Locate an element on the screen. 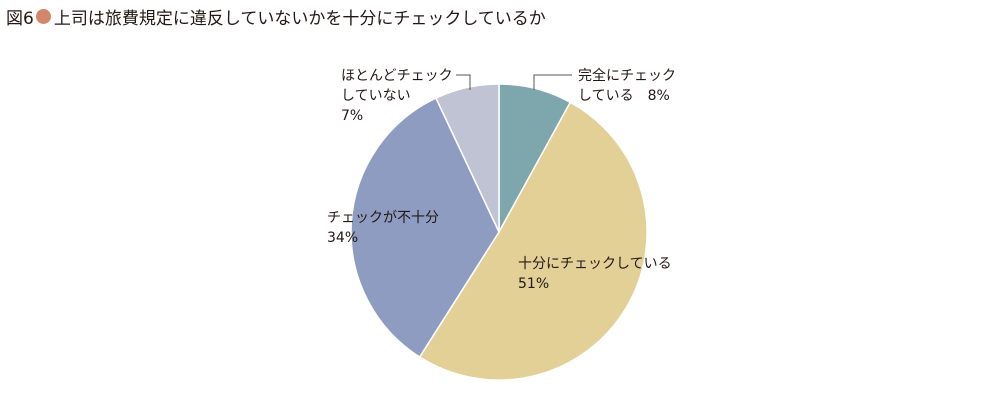  slice-label-hotondo-line2: していない is located at coordinates (376, 96).